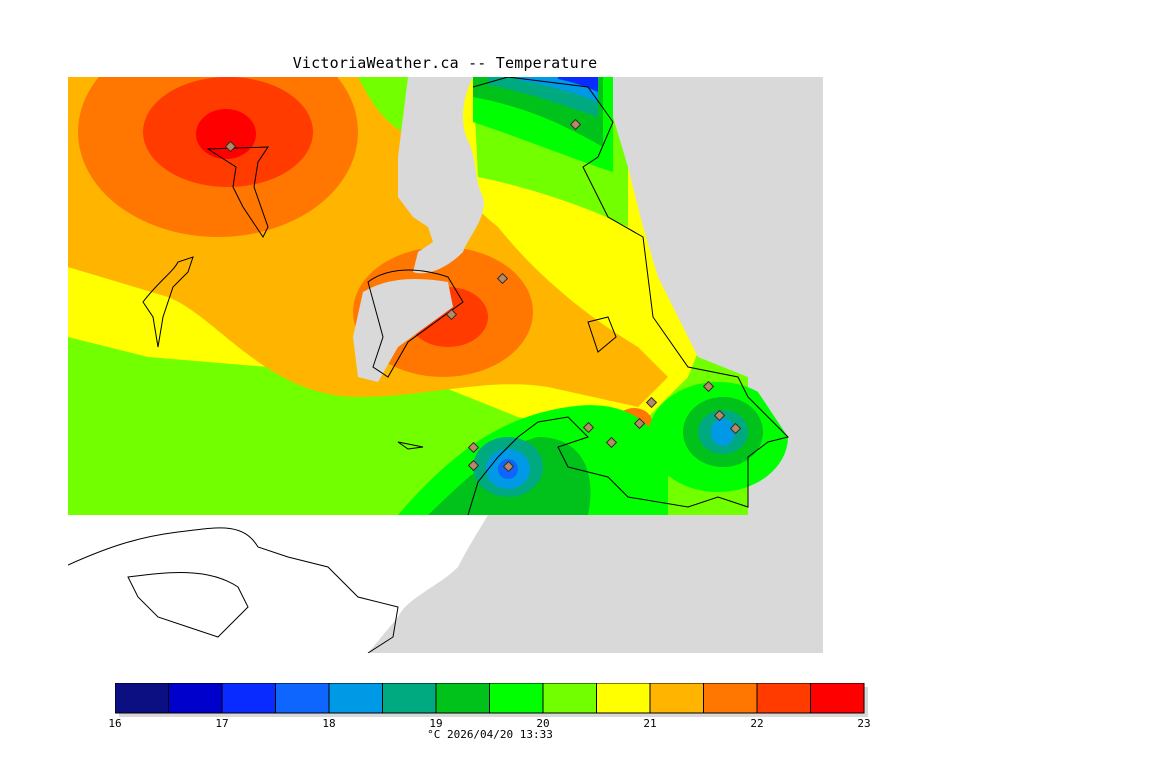 The width and height of the screenshot is (1152, 768). I want to click on colorbar-tick-label: 21, so click(650, 723).